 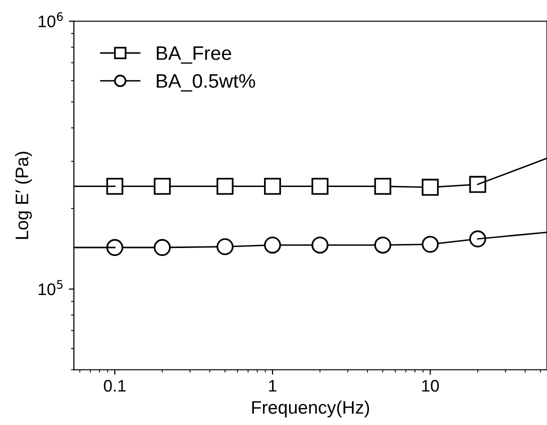 What do you see at coordinates (194, 55) in the screenshot?
I see `legend-label: BA_Free` at bounding box center [194, 55].